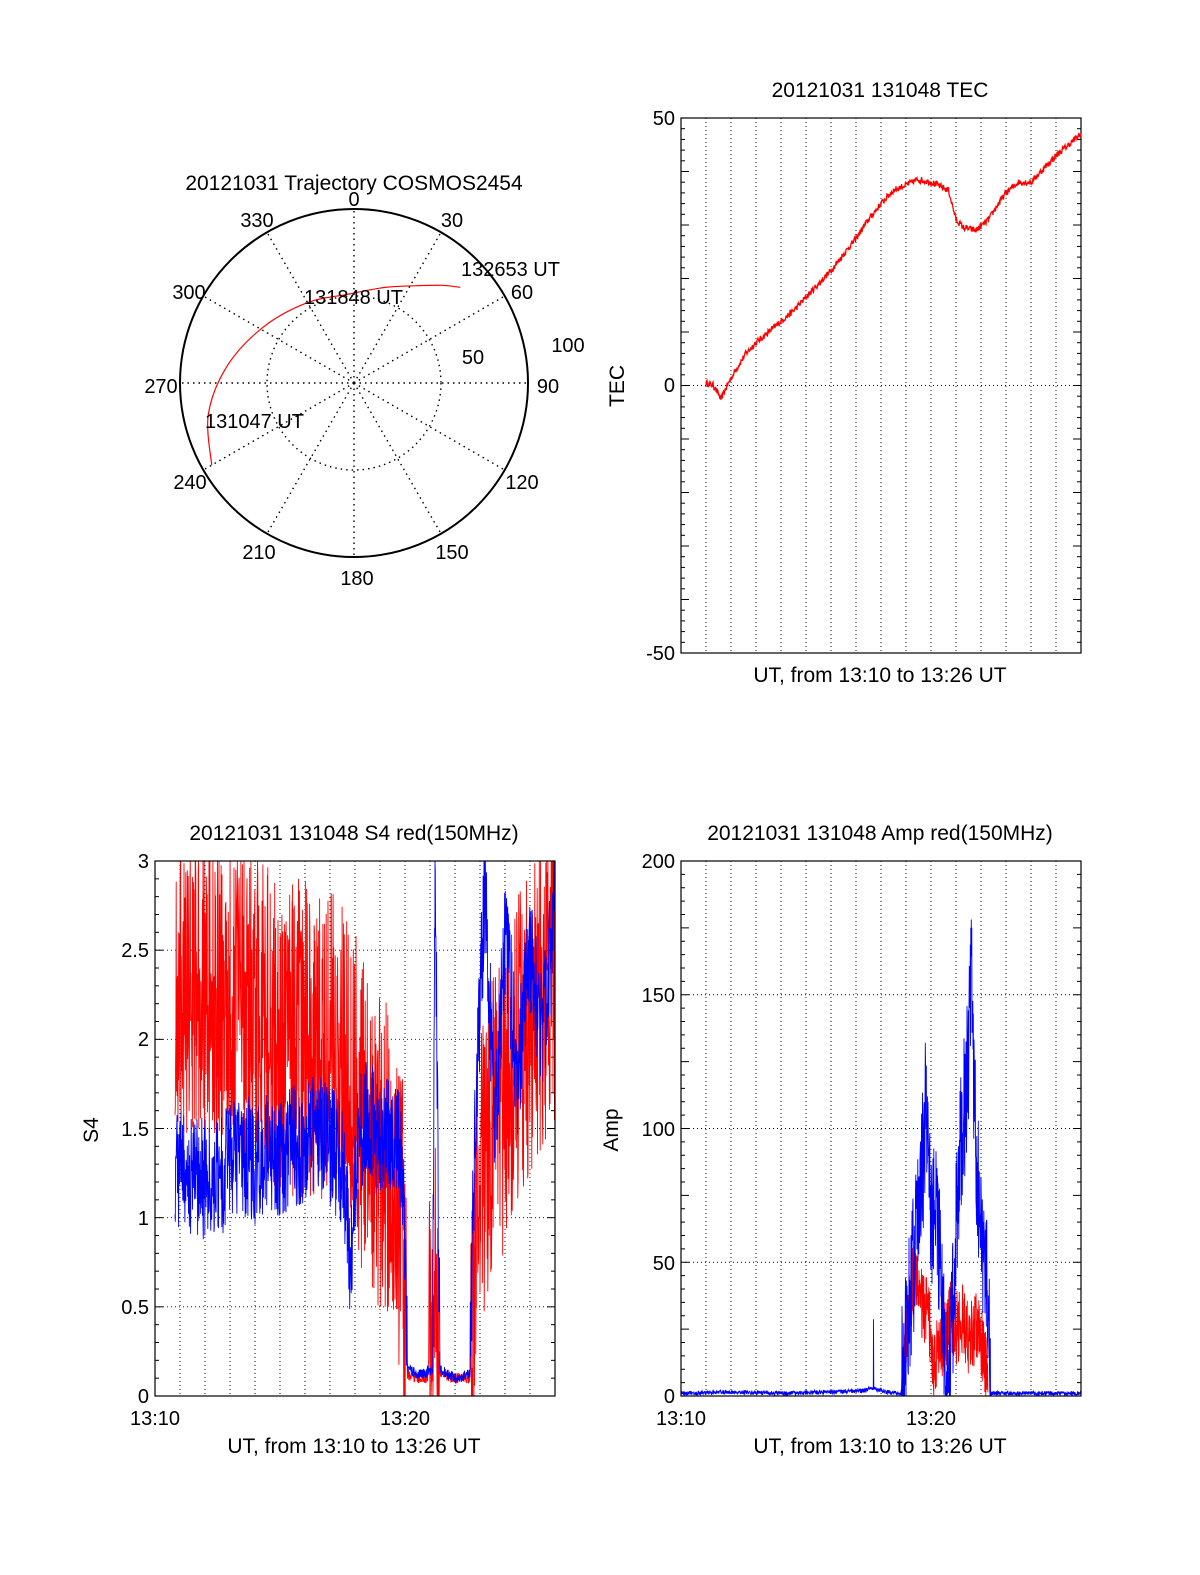 The width and height of the screenshot is (1200, 1575). Describe the element at coordinates (256, 221) in the screenshot. I see `azimuth-label: 330` at that location.